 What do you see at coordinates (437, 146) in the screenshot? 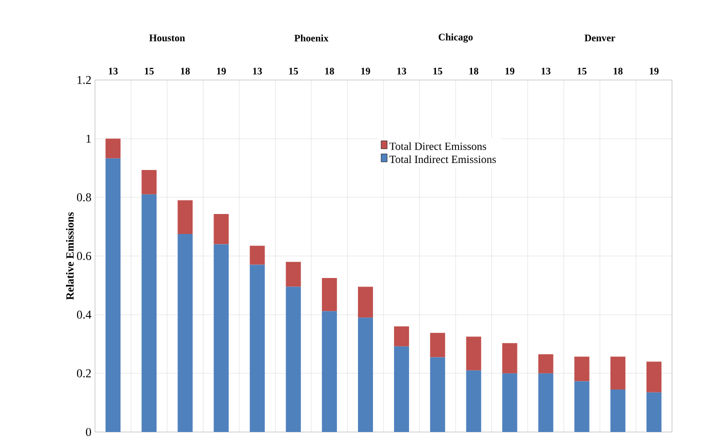
I see `legend-label: Total Direct Emissons` at bounding box center [437, 146].